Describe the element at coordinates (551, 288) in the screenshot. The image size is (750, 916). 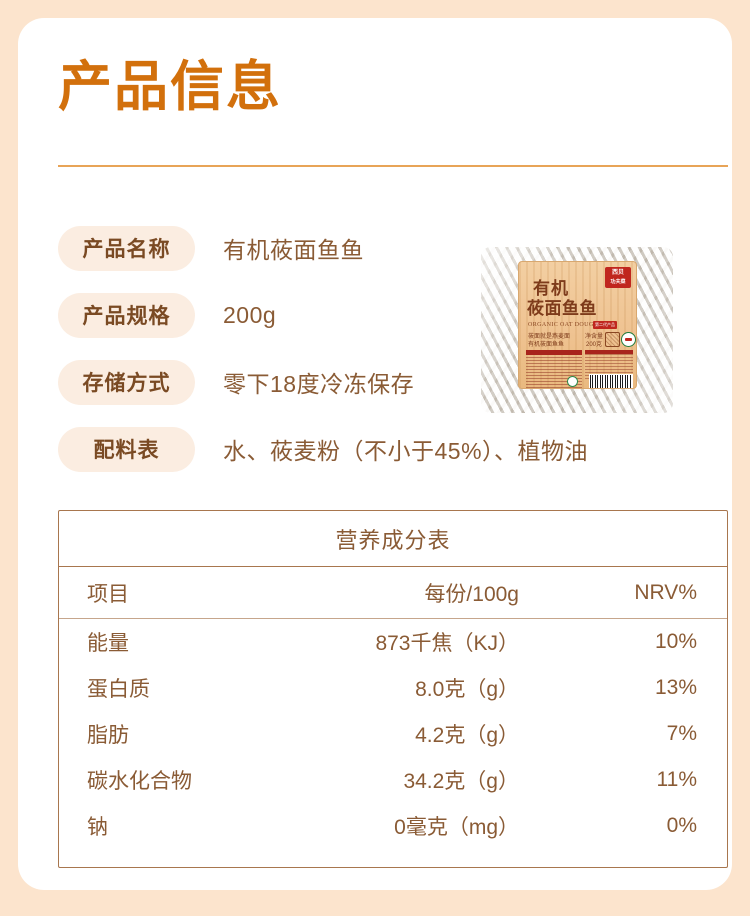
I see `package-title-line1: 有机` at that location.